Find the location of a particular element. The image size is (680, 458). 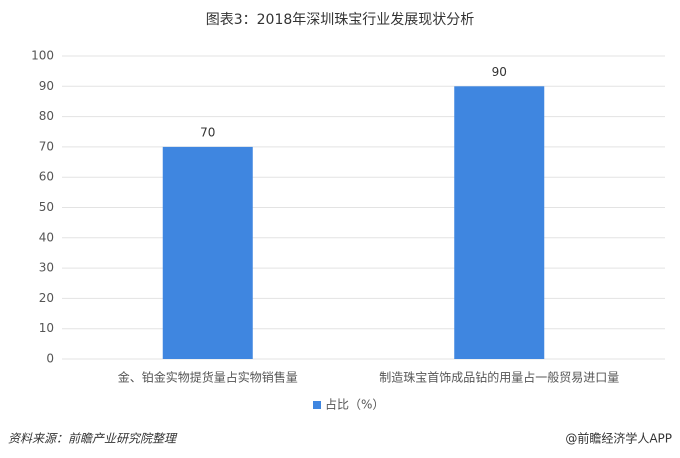

y-tick-label: 20 is located at coordinates (46, 298).